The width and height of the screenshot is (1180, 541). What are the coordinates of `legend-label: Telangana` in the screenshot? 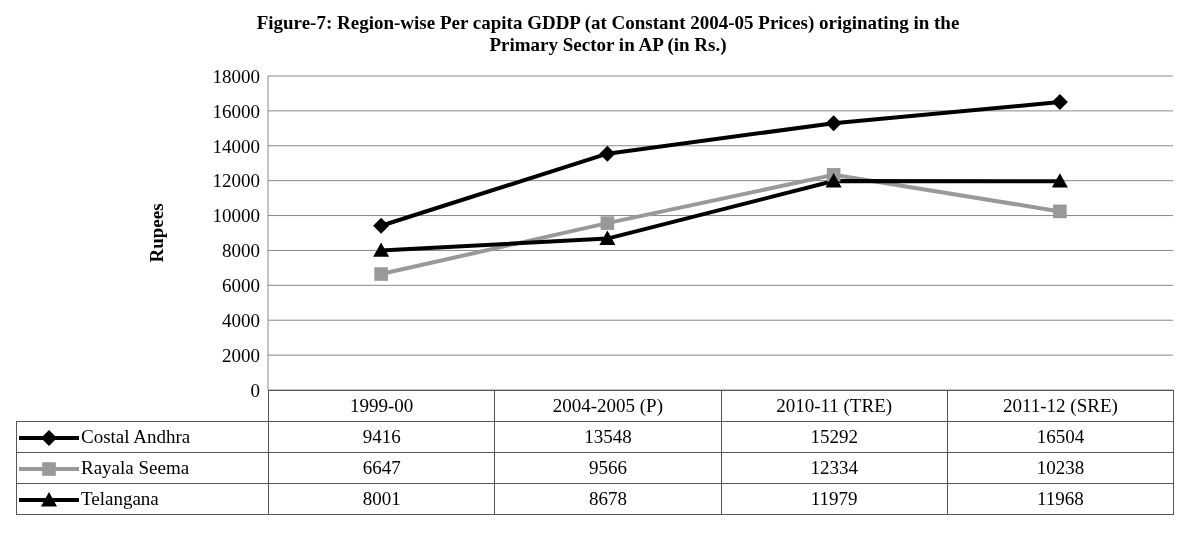 It's located at (120, 498).